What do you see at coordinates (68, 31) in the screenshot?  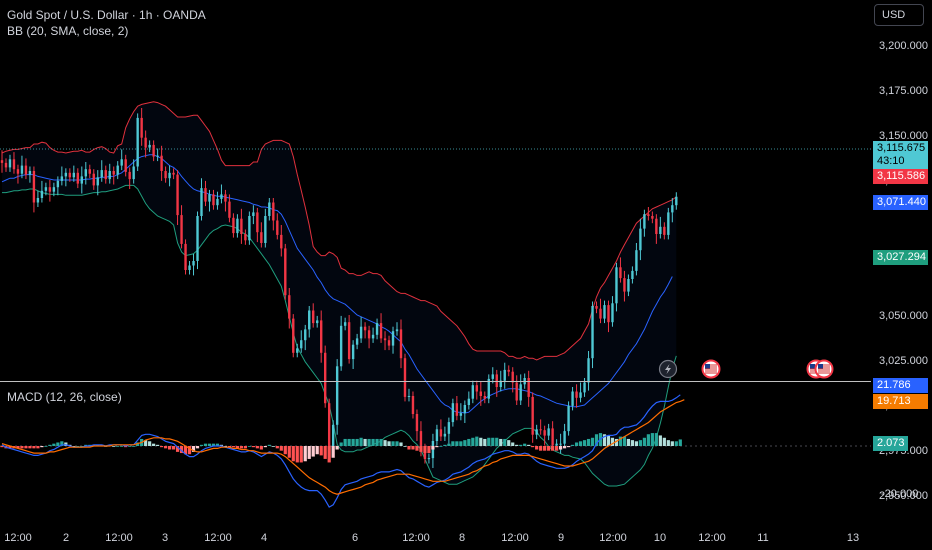 I see `bb-indicator-label: BB (20, SMA, close, 2)` at bounding box center [68, 31].